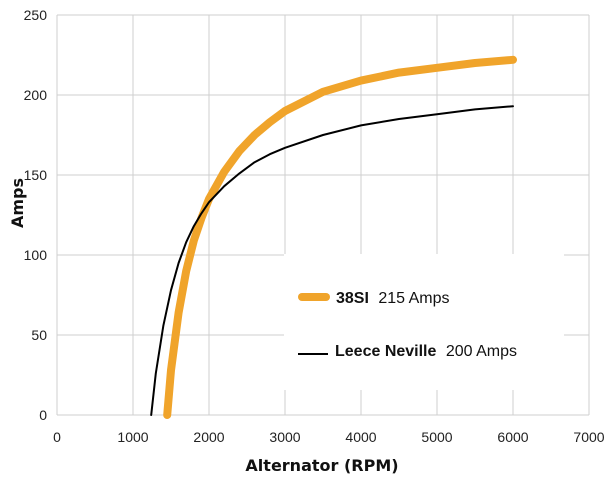 Image resolution: width=610 pixels, height=478 pixels. I want to click on x-tick-label: 2000, so click(208, 437).